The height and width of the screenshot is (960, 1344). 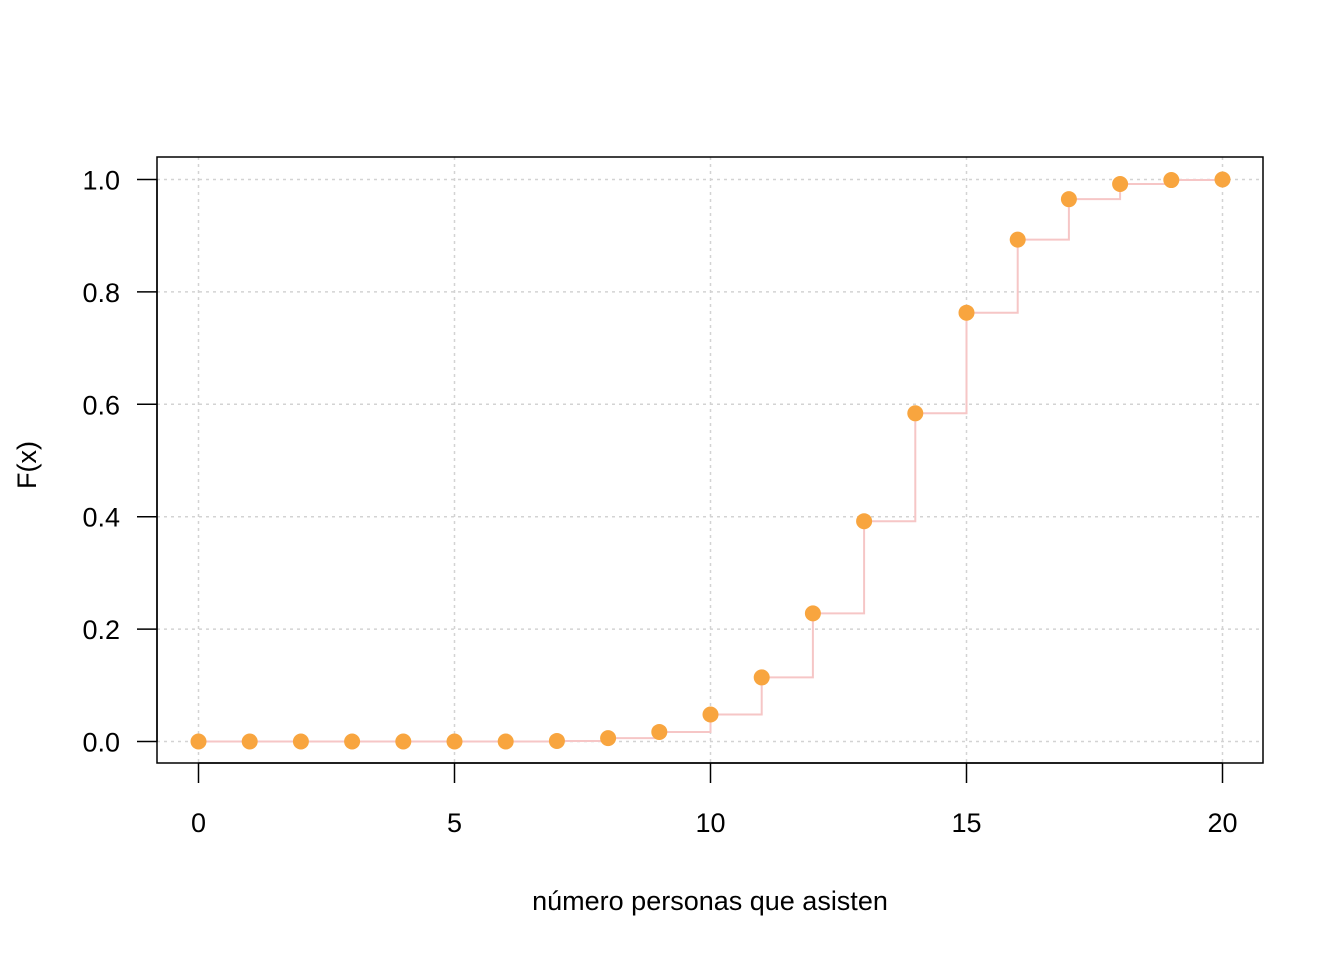 What do you see at coordinates (101, 630) in the screenshot?
I see `y-tick-label: 0.2` at bounding box center [101, 630].